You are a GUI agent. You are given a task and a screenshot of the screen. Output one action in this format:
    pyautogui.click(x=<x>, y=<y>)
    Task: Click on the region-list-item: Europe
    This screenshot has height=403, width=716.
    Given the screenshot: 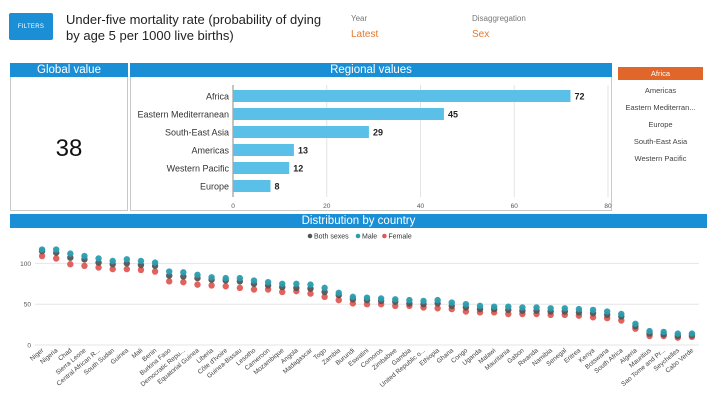 What is the action you would take?
    pyautogui.click(x=660, y=124)
    